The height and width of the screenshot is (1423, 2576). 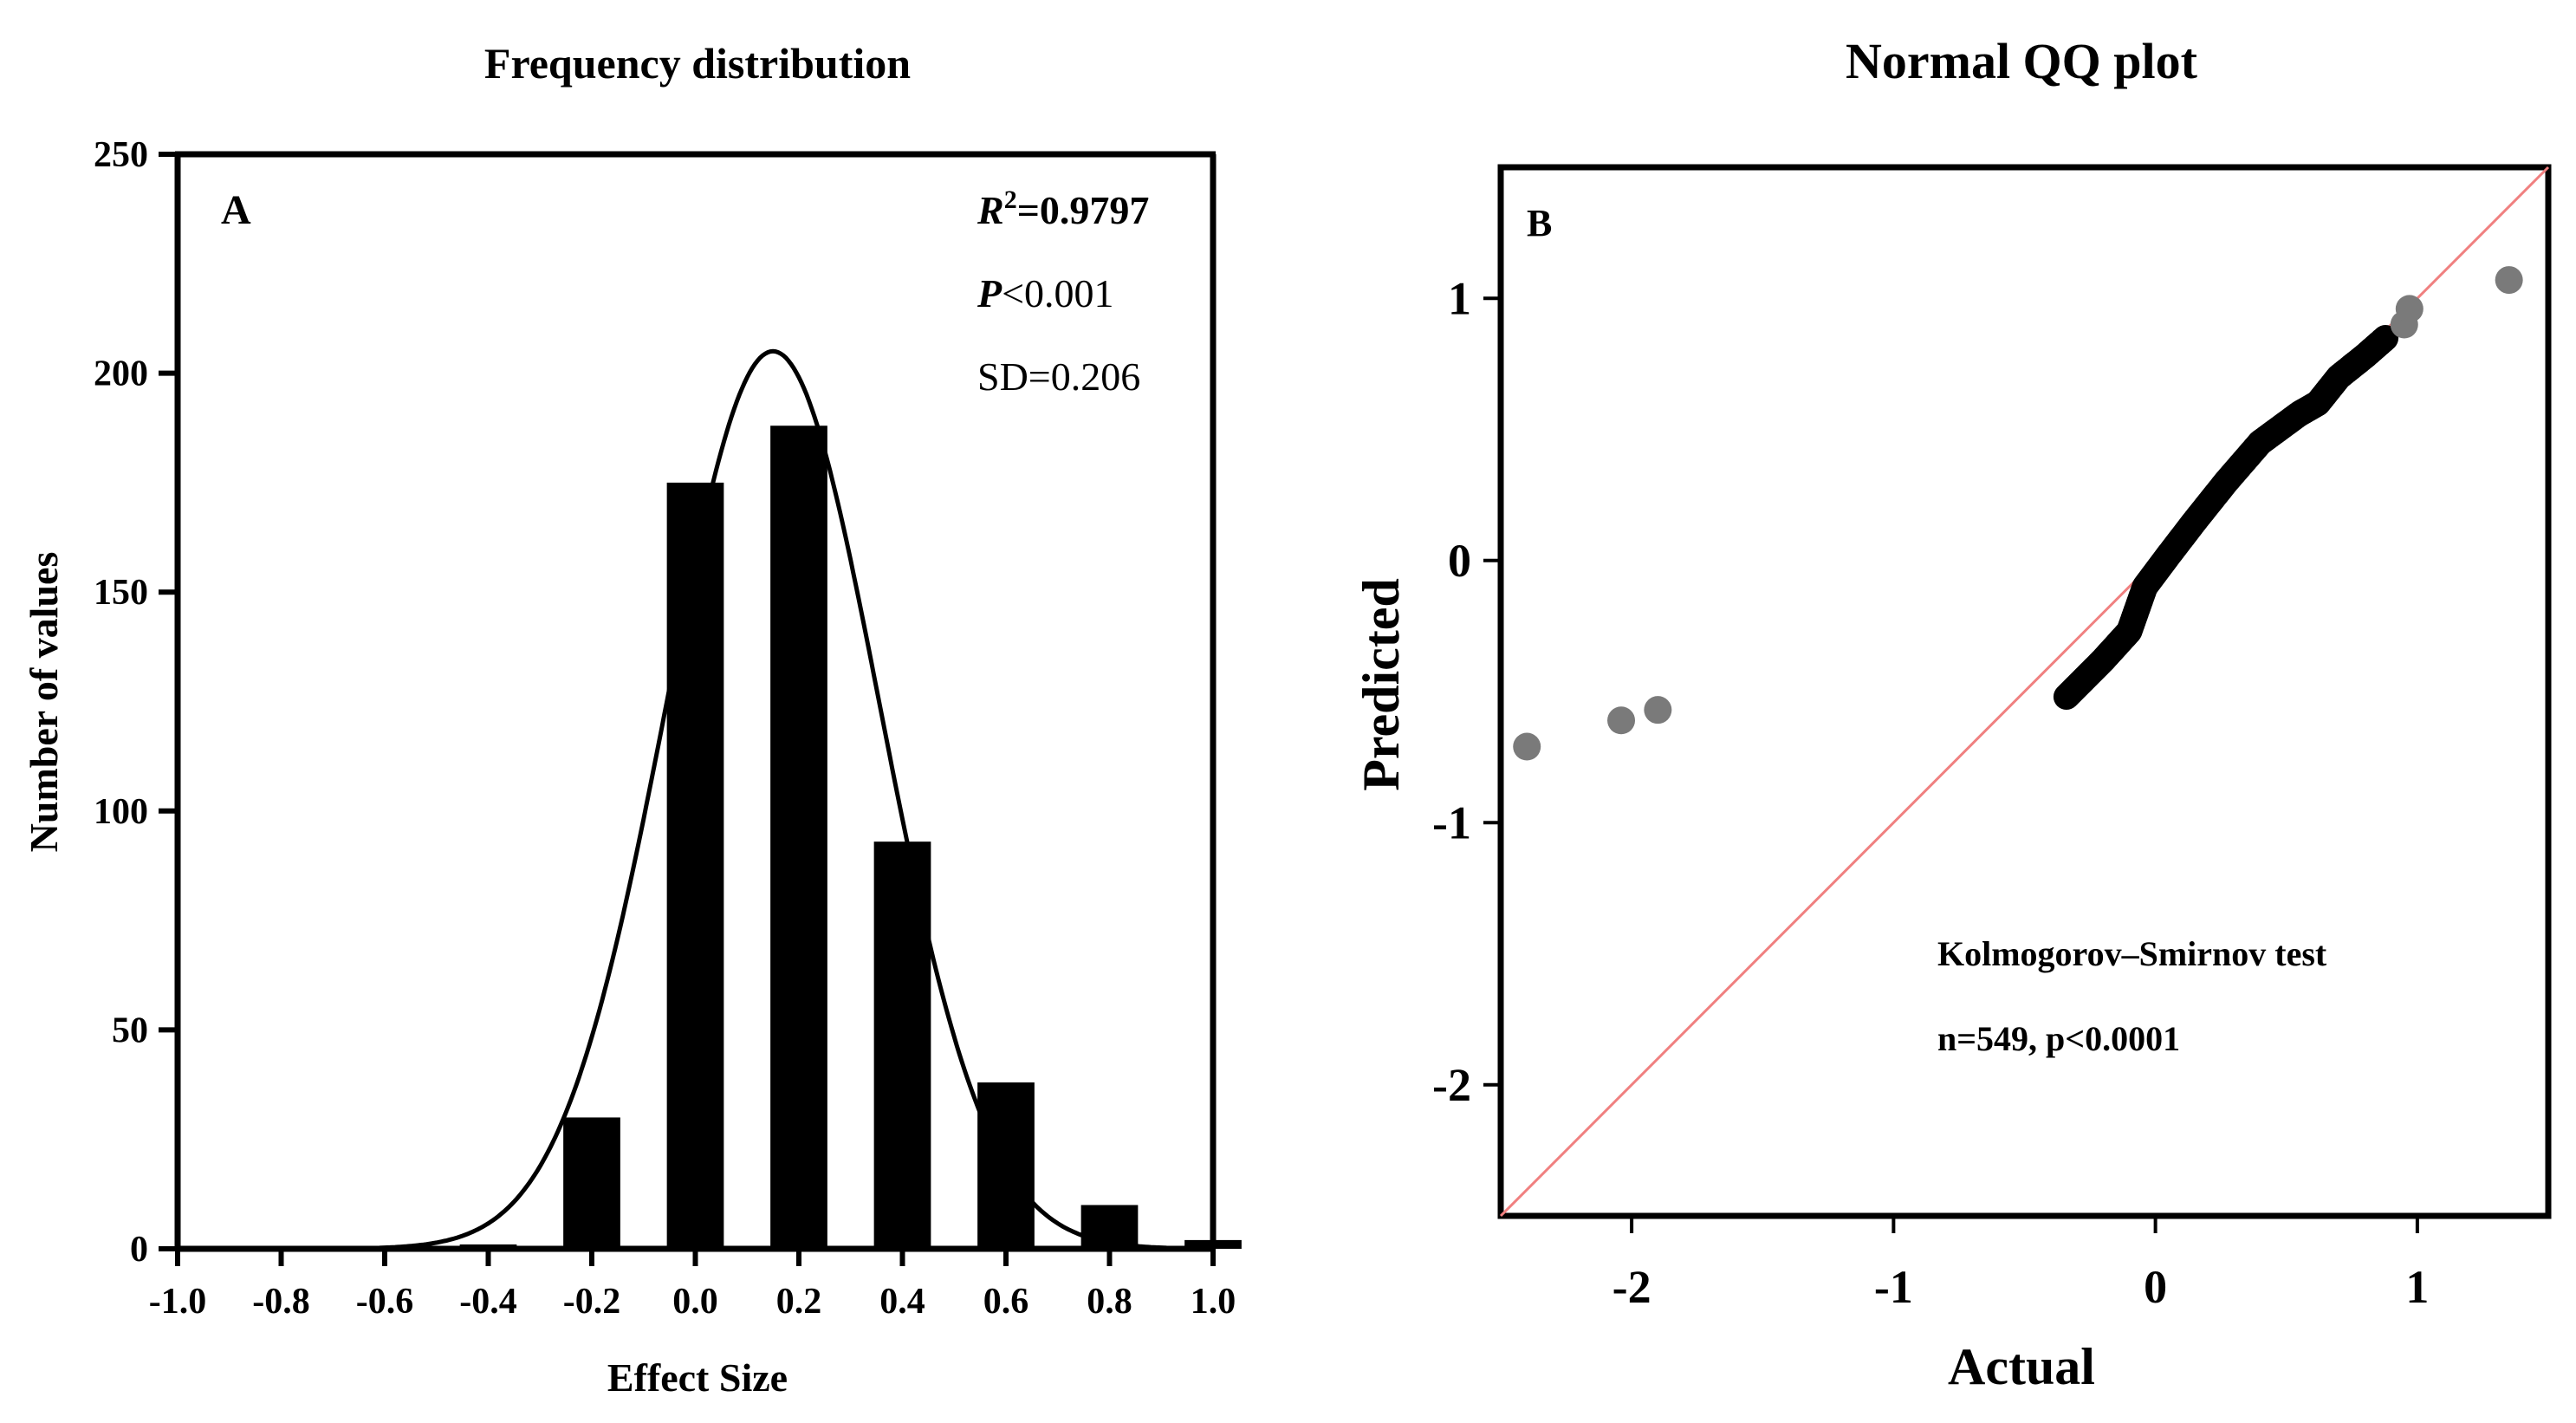 I want to click on panel-b-y-ticks: -2 -1 0 1, so click(x=1466, y=691).